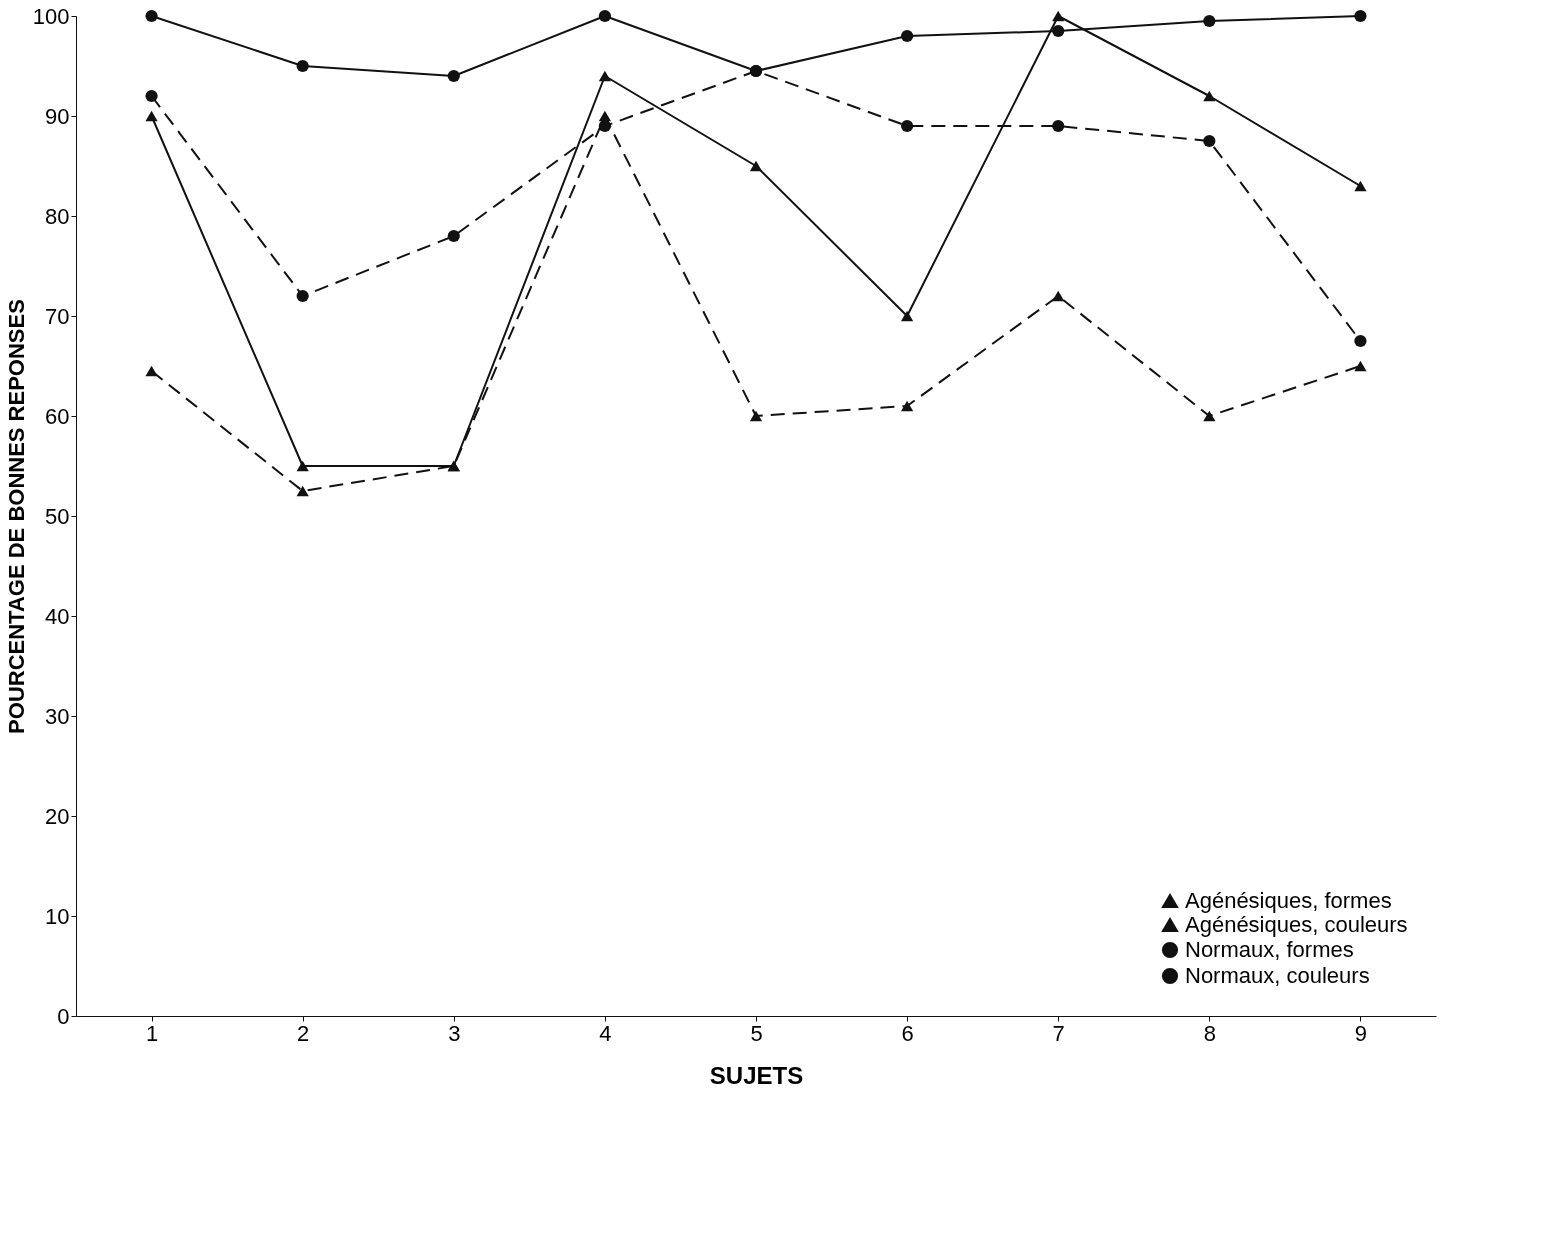 This screenshot has width=1558, height=1241. Describe the element at coordinates (57, 816) in the screenshot. I see `y-tick-label: 20` at that location.